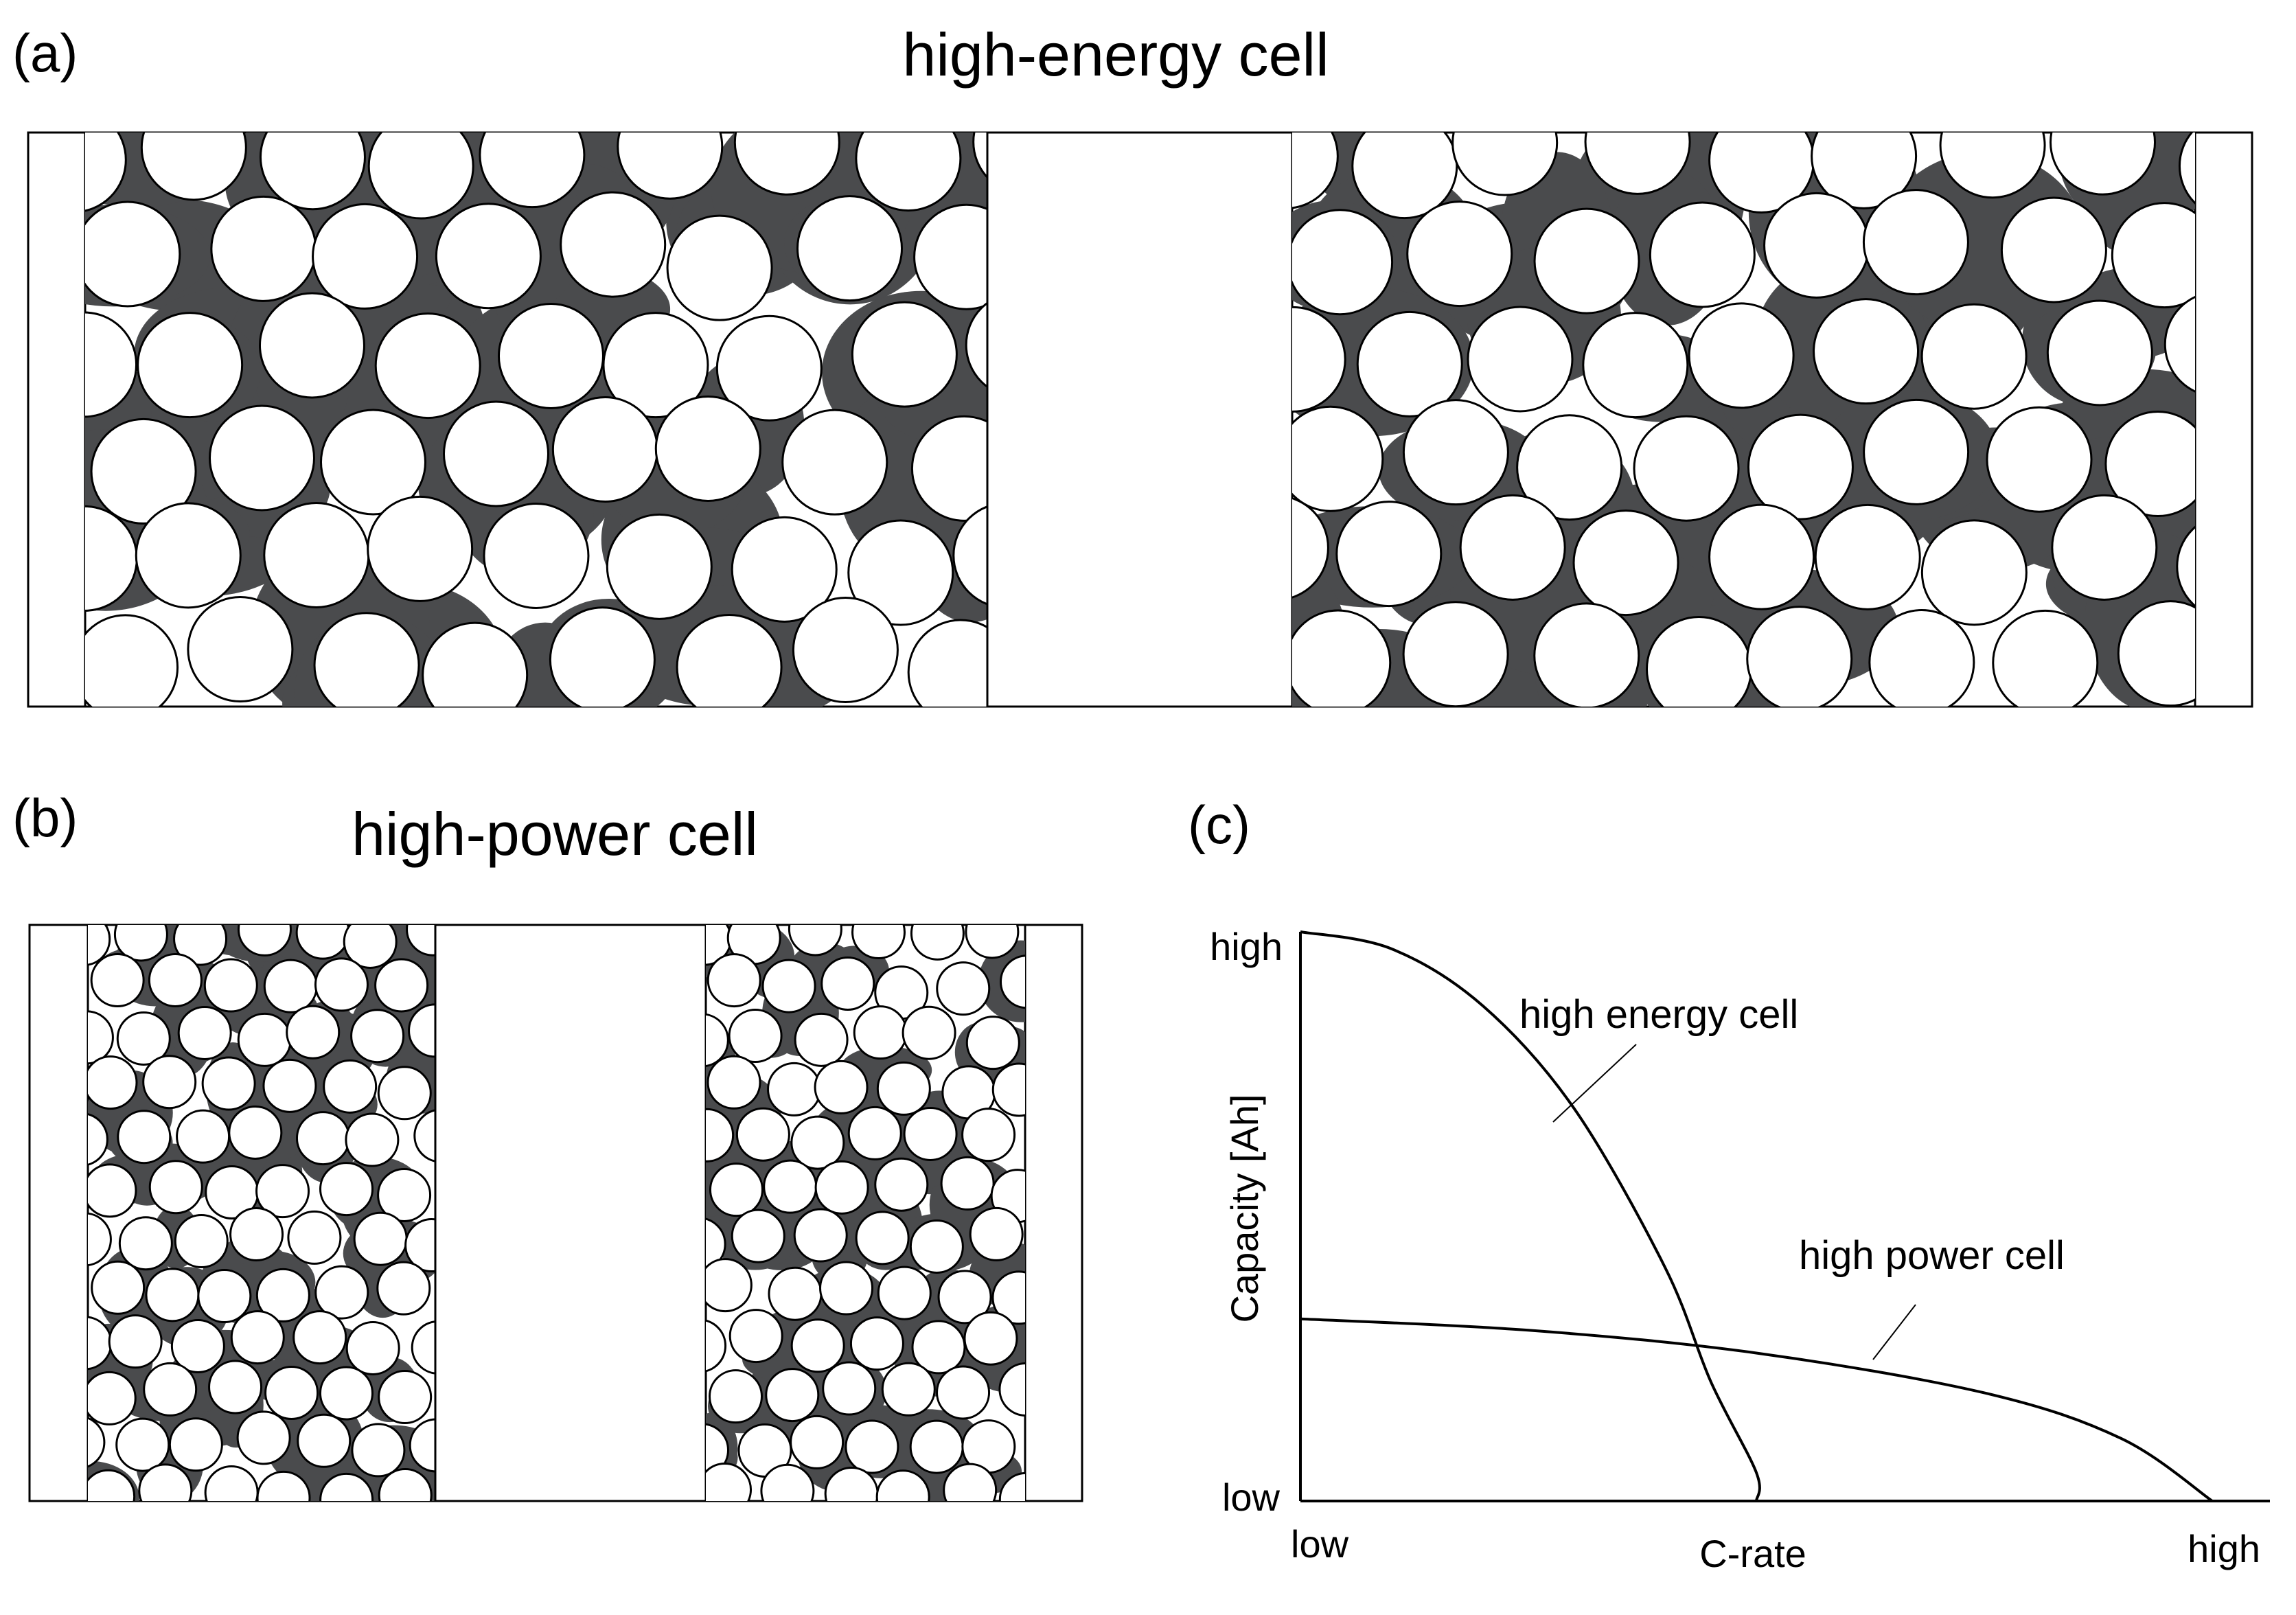 The width and height of the screenshot is (2296, 1615). What do you see at coordinates (1894, 1332) in the screenshot?
I see `leader-line-high-power-cell` at bounding box center [1894, 1332].